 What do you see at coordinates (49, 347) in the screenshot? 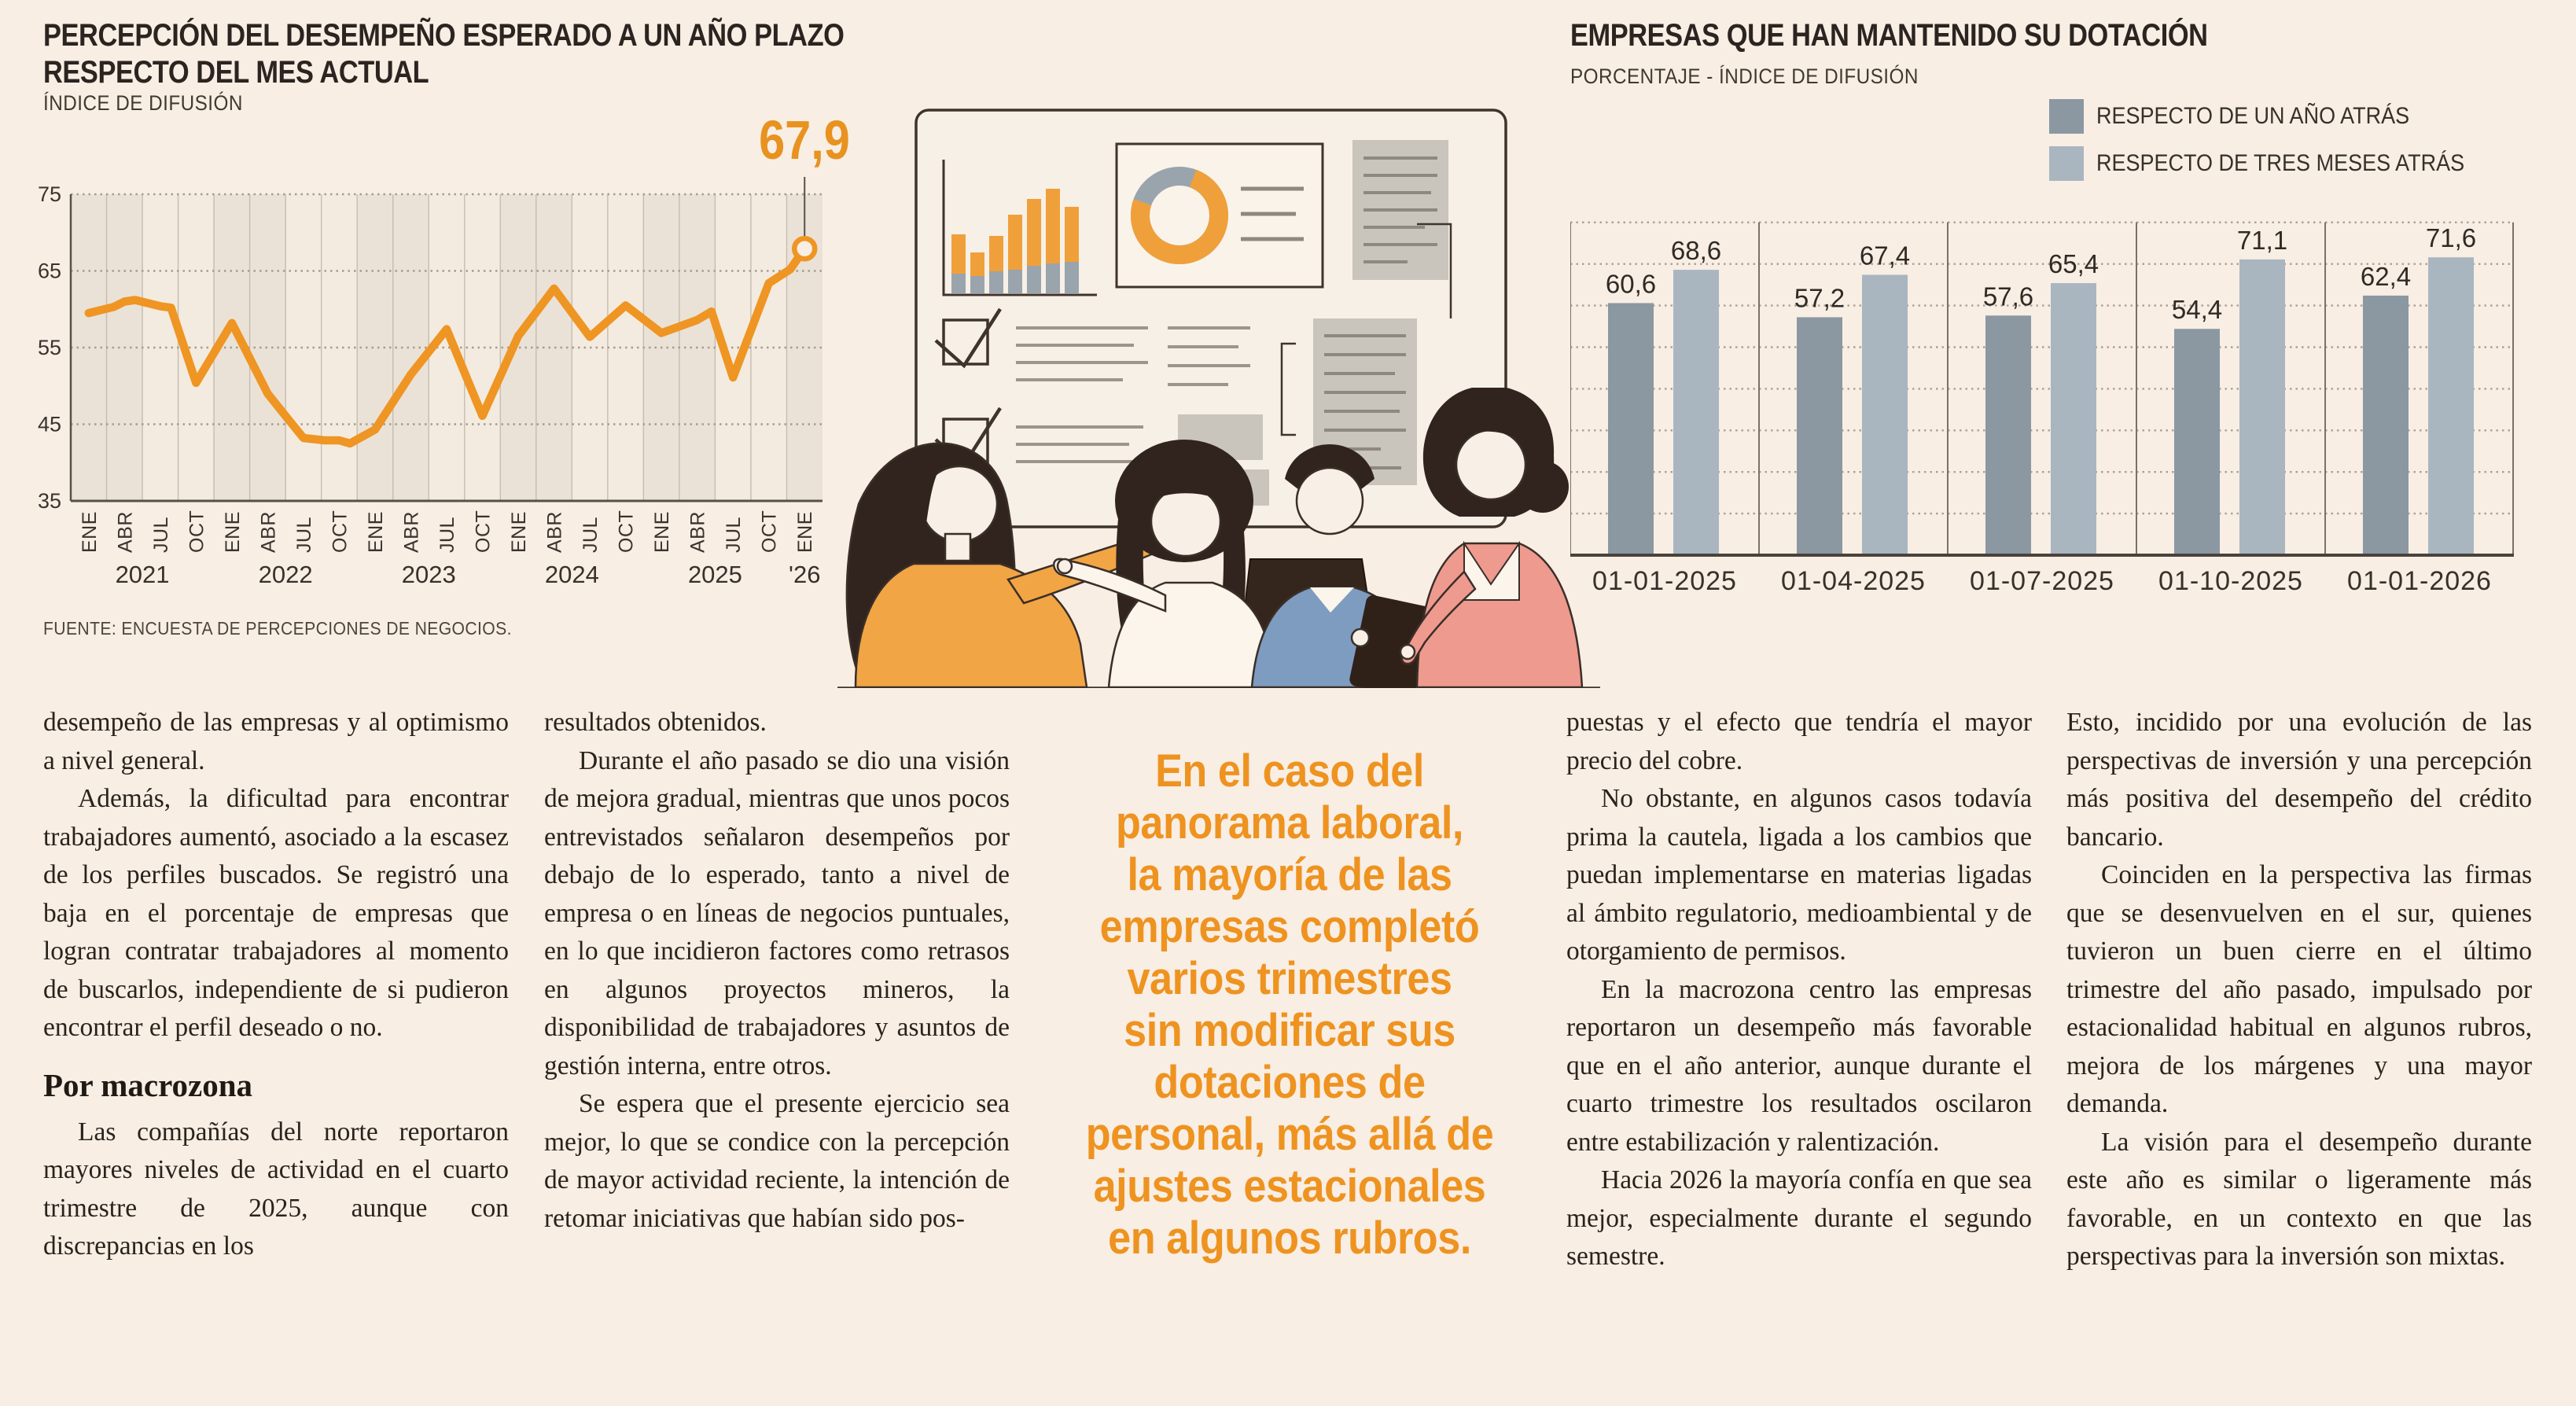
I see `svg-text: 55` at bounding box center [49, 347].